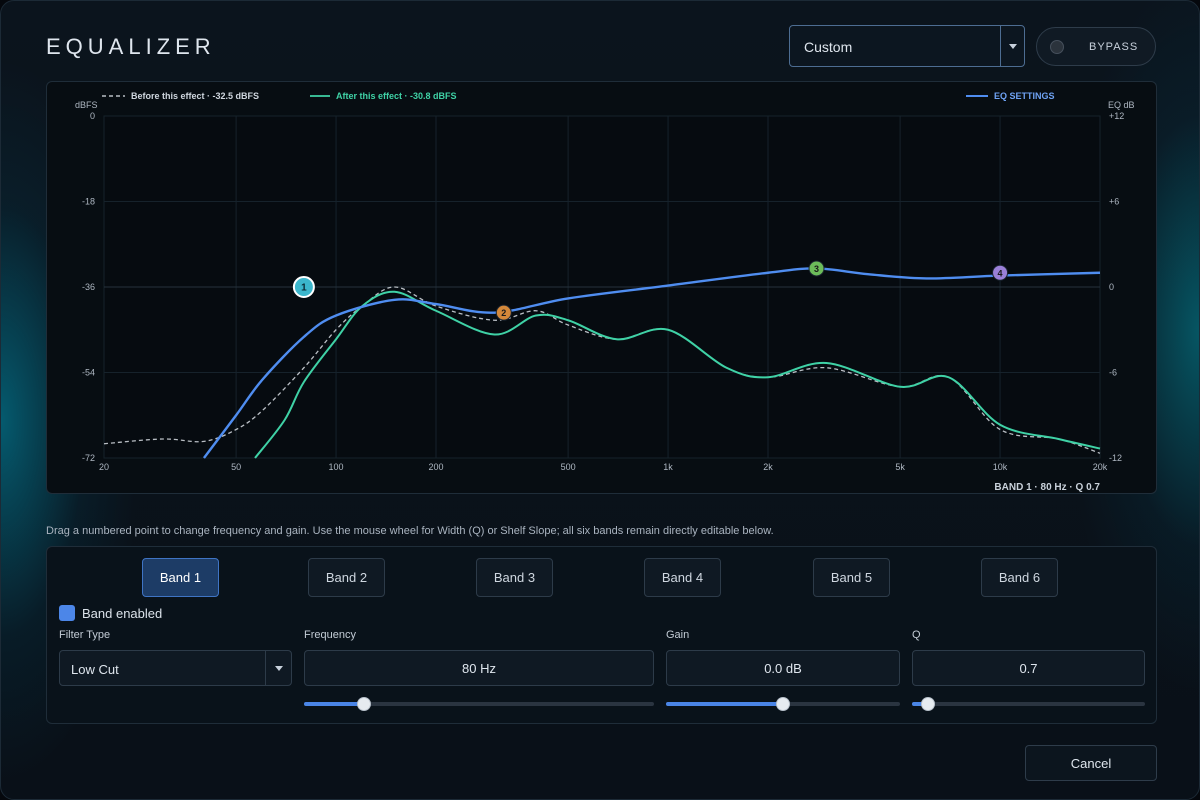 This screenshot has width=1200, height=800. I want to click on band-enabled-label: Band enabled, so click(122, 613).